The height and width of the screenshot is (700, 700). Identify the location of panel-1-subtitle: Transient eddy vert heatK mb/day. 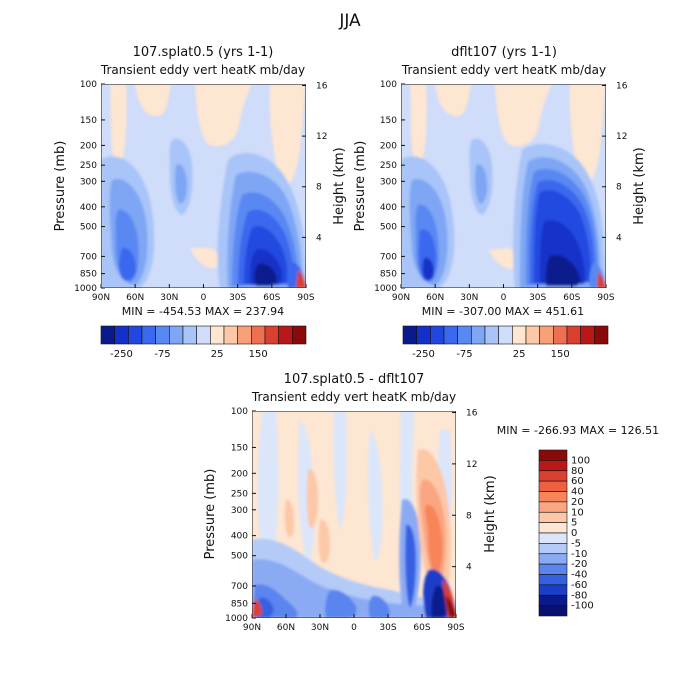
(202, 70).